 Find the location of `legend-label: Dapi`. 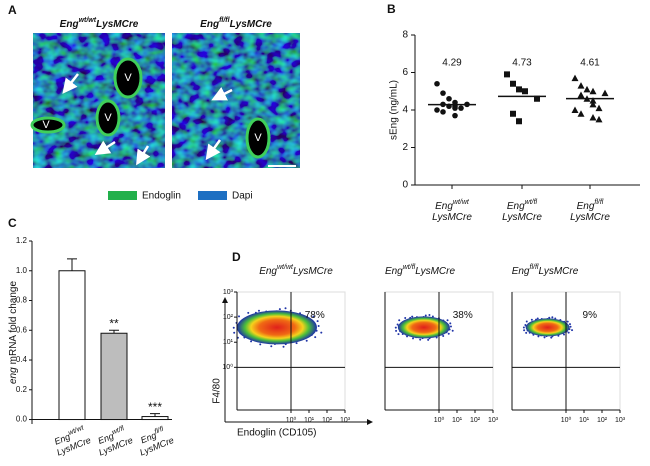

legend-label: Dapi is located at coordinates (242, 196).